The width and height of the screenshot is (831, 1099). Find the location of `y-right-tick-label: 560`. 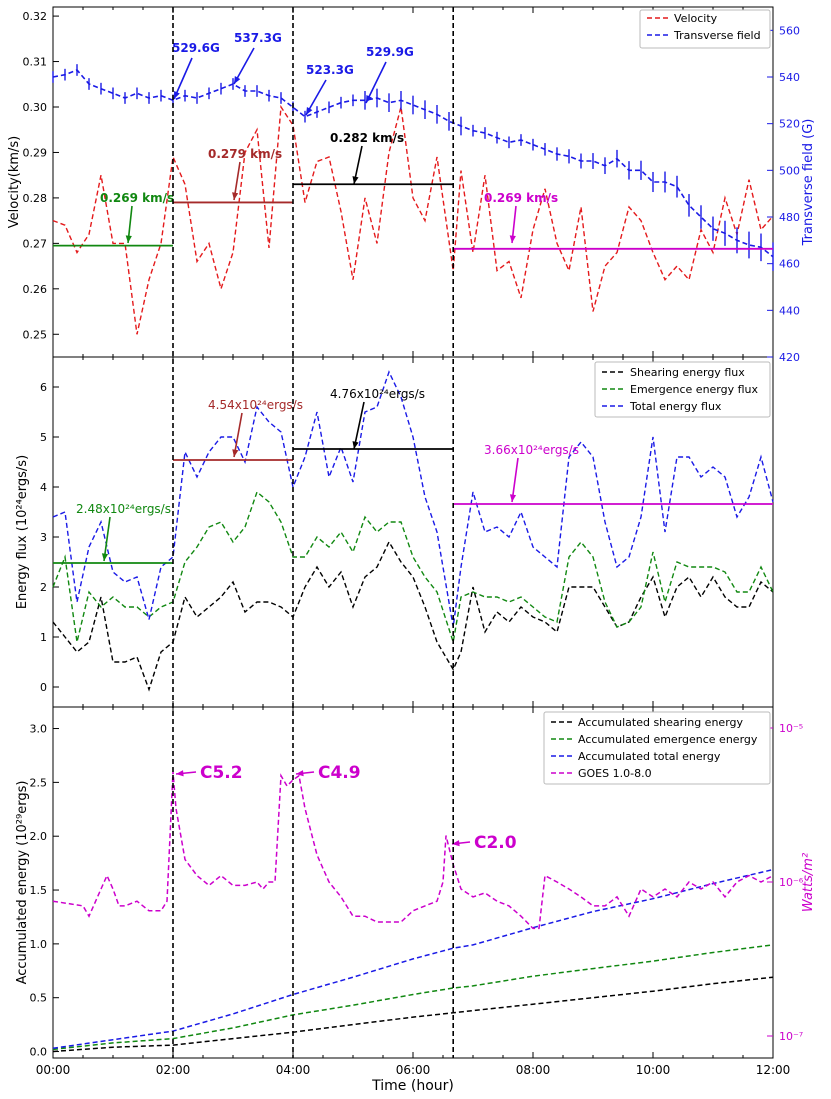

y-right-tick-label: 560 is located at coordinates (789, 30).